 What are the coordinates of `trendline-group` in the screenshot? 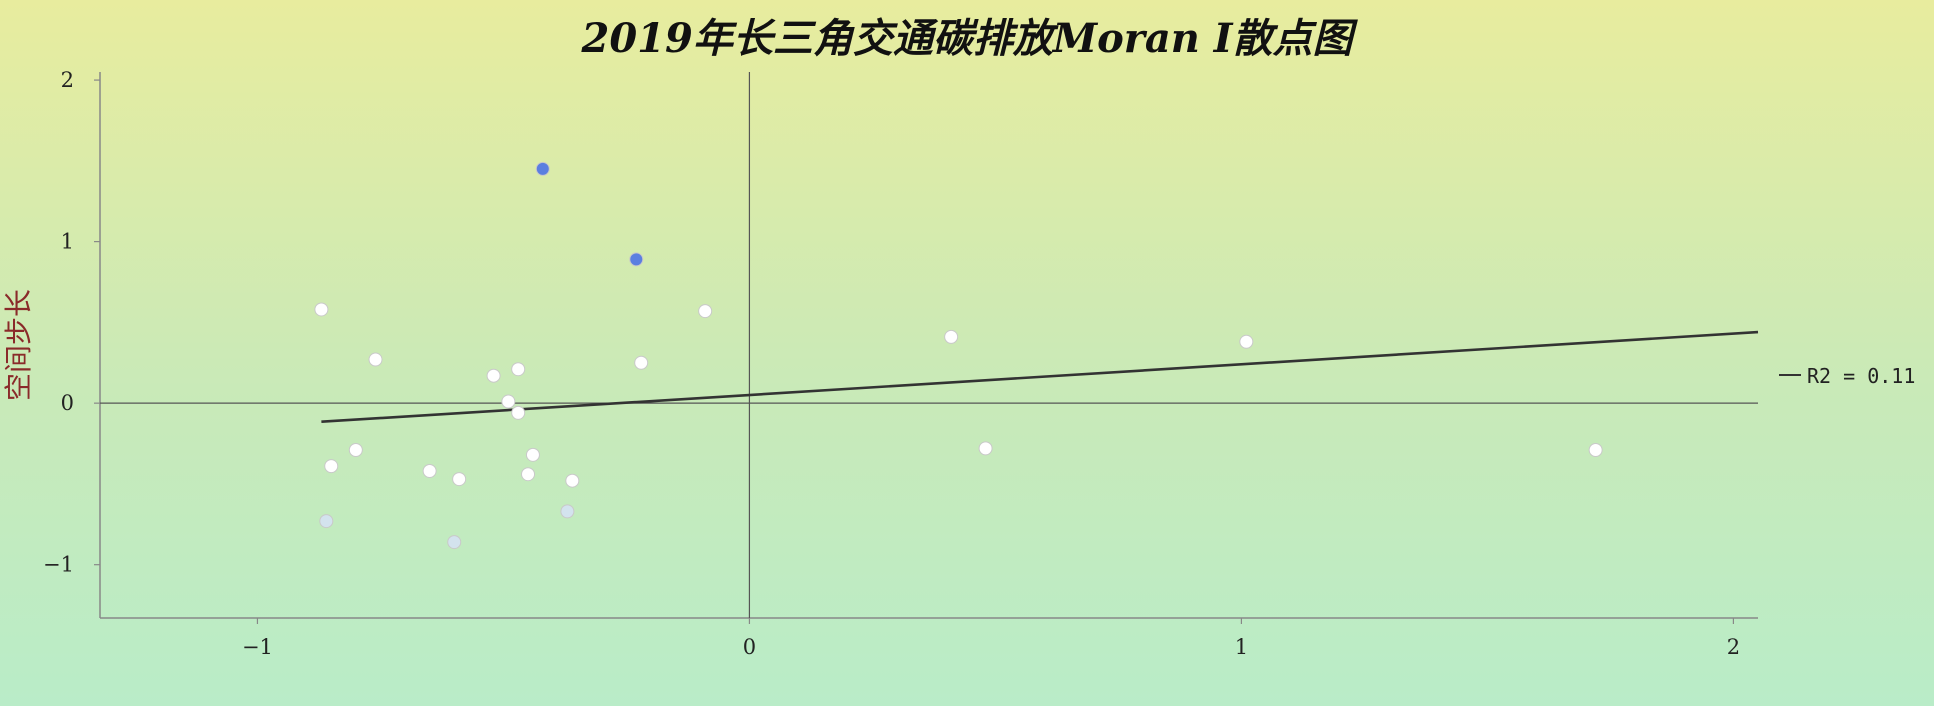 It's located at (1040, 377).